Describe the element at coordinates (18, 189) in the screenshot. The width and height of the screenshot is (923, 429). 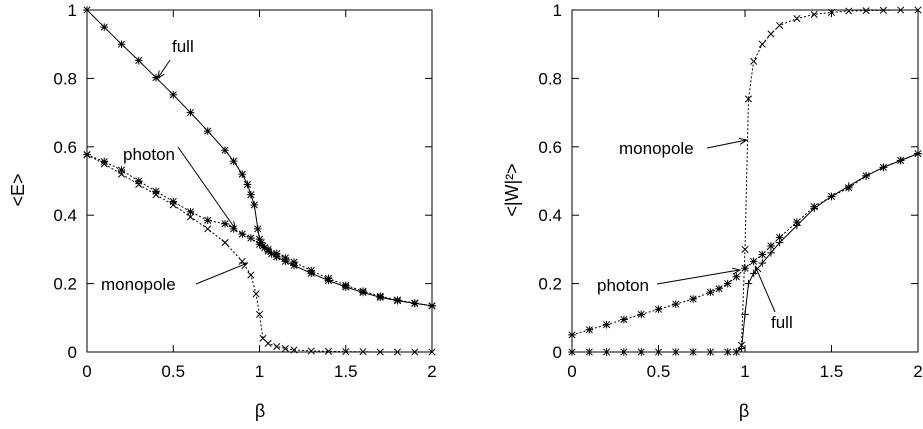
I see `left-y-axis-label: <E>` at that location.